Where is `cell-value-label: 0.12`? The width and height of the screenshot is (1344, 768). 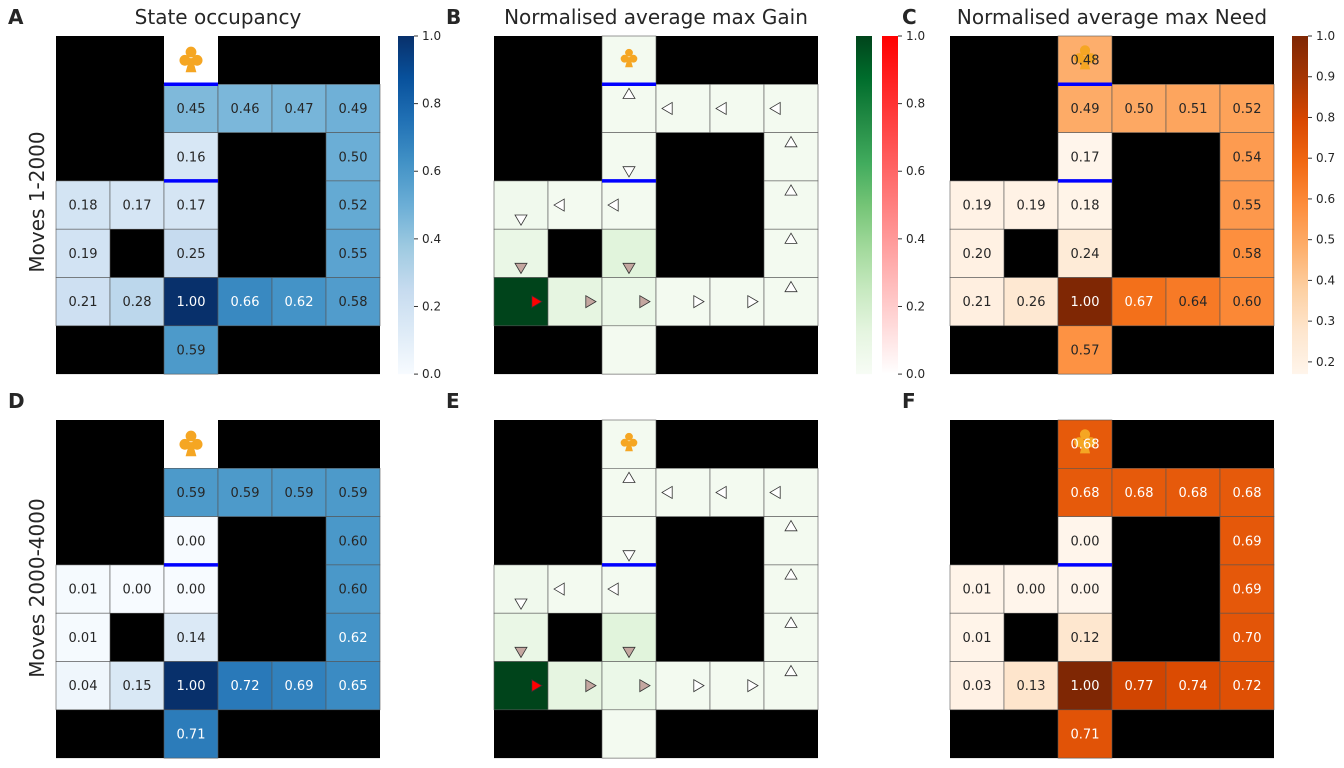 cell-value-label: 0.12 is located at coordinates (1085, 638).